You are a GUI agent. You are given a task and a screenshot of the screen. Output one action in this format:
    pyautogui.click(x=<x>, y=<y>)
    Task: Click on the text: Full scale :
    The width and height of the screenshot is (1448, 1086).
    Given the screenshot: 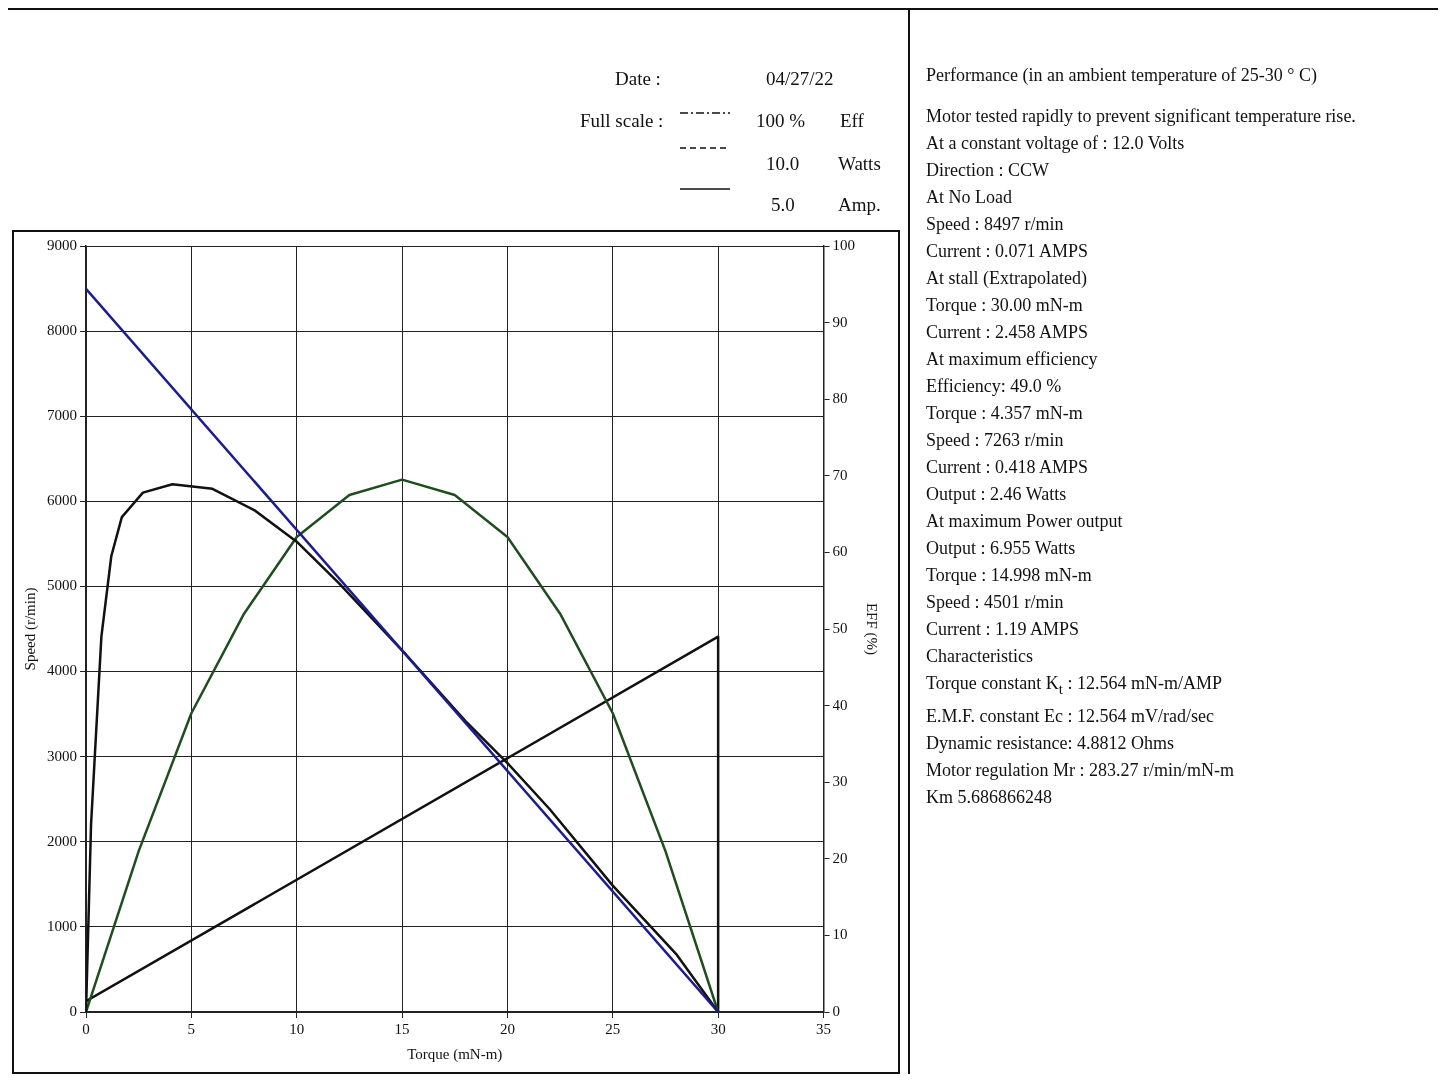 What is the action you would take?
    pyautogui.click(x=622, y=121)
    